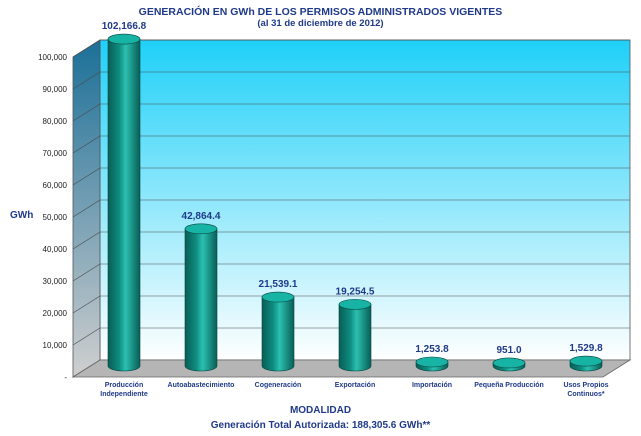 Image resolution: width=641 pixels, height=436 pixels. I want to click on y-tick-label: 80,000, so click(55, 121).